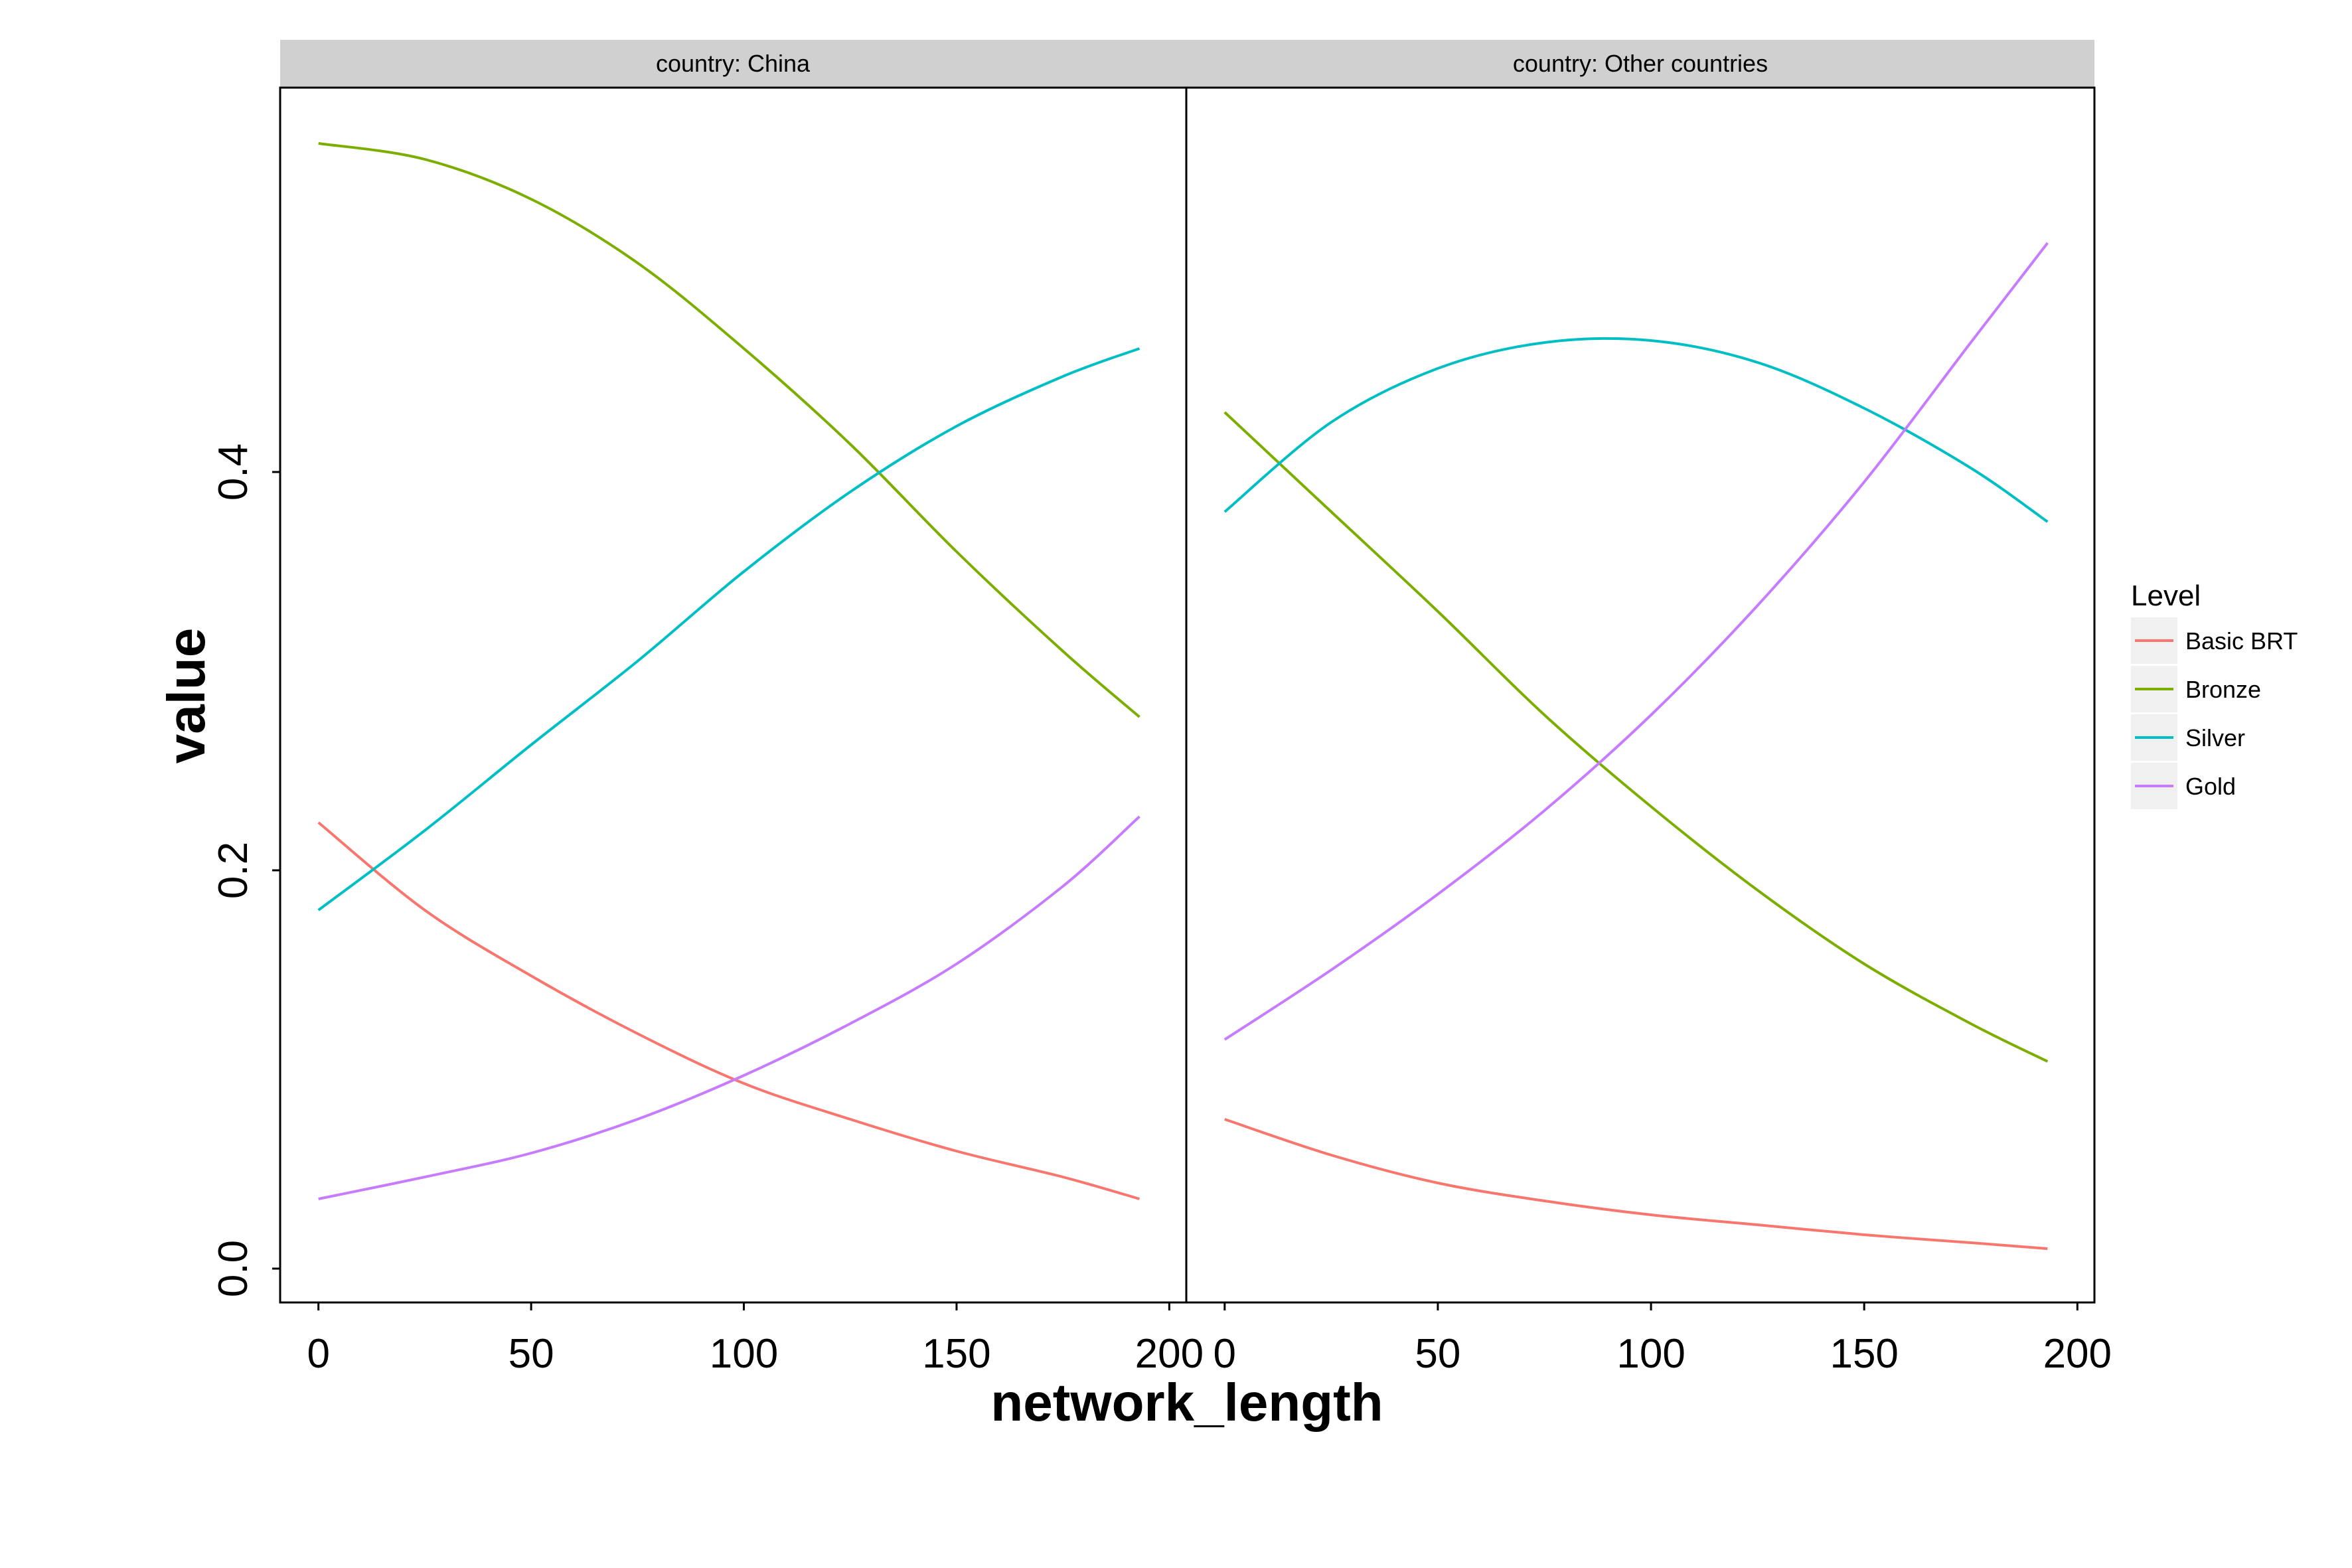  What do you see at coordinates (2166, 596) in the screenshot?
I see `legend-title: Level` at bounding box center [2166, 596].